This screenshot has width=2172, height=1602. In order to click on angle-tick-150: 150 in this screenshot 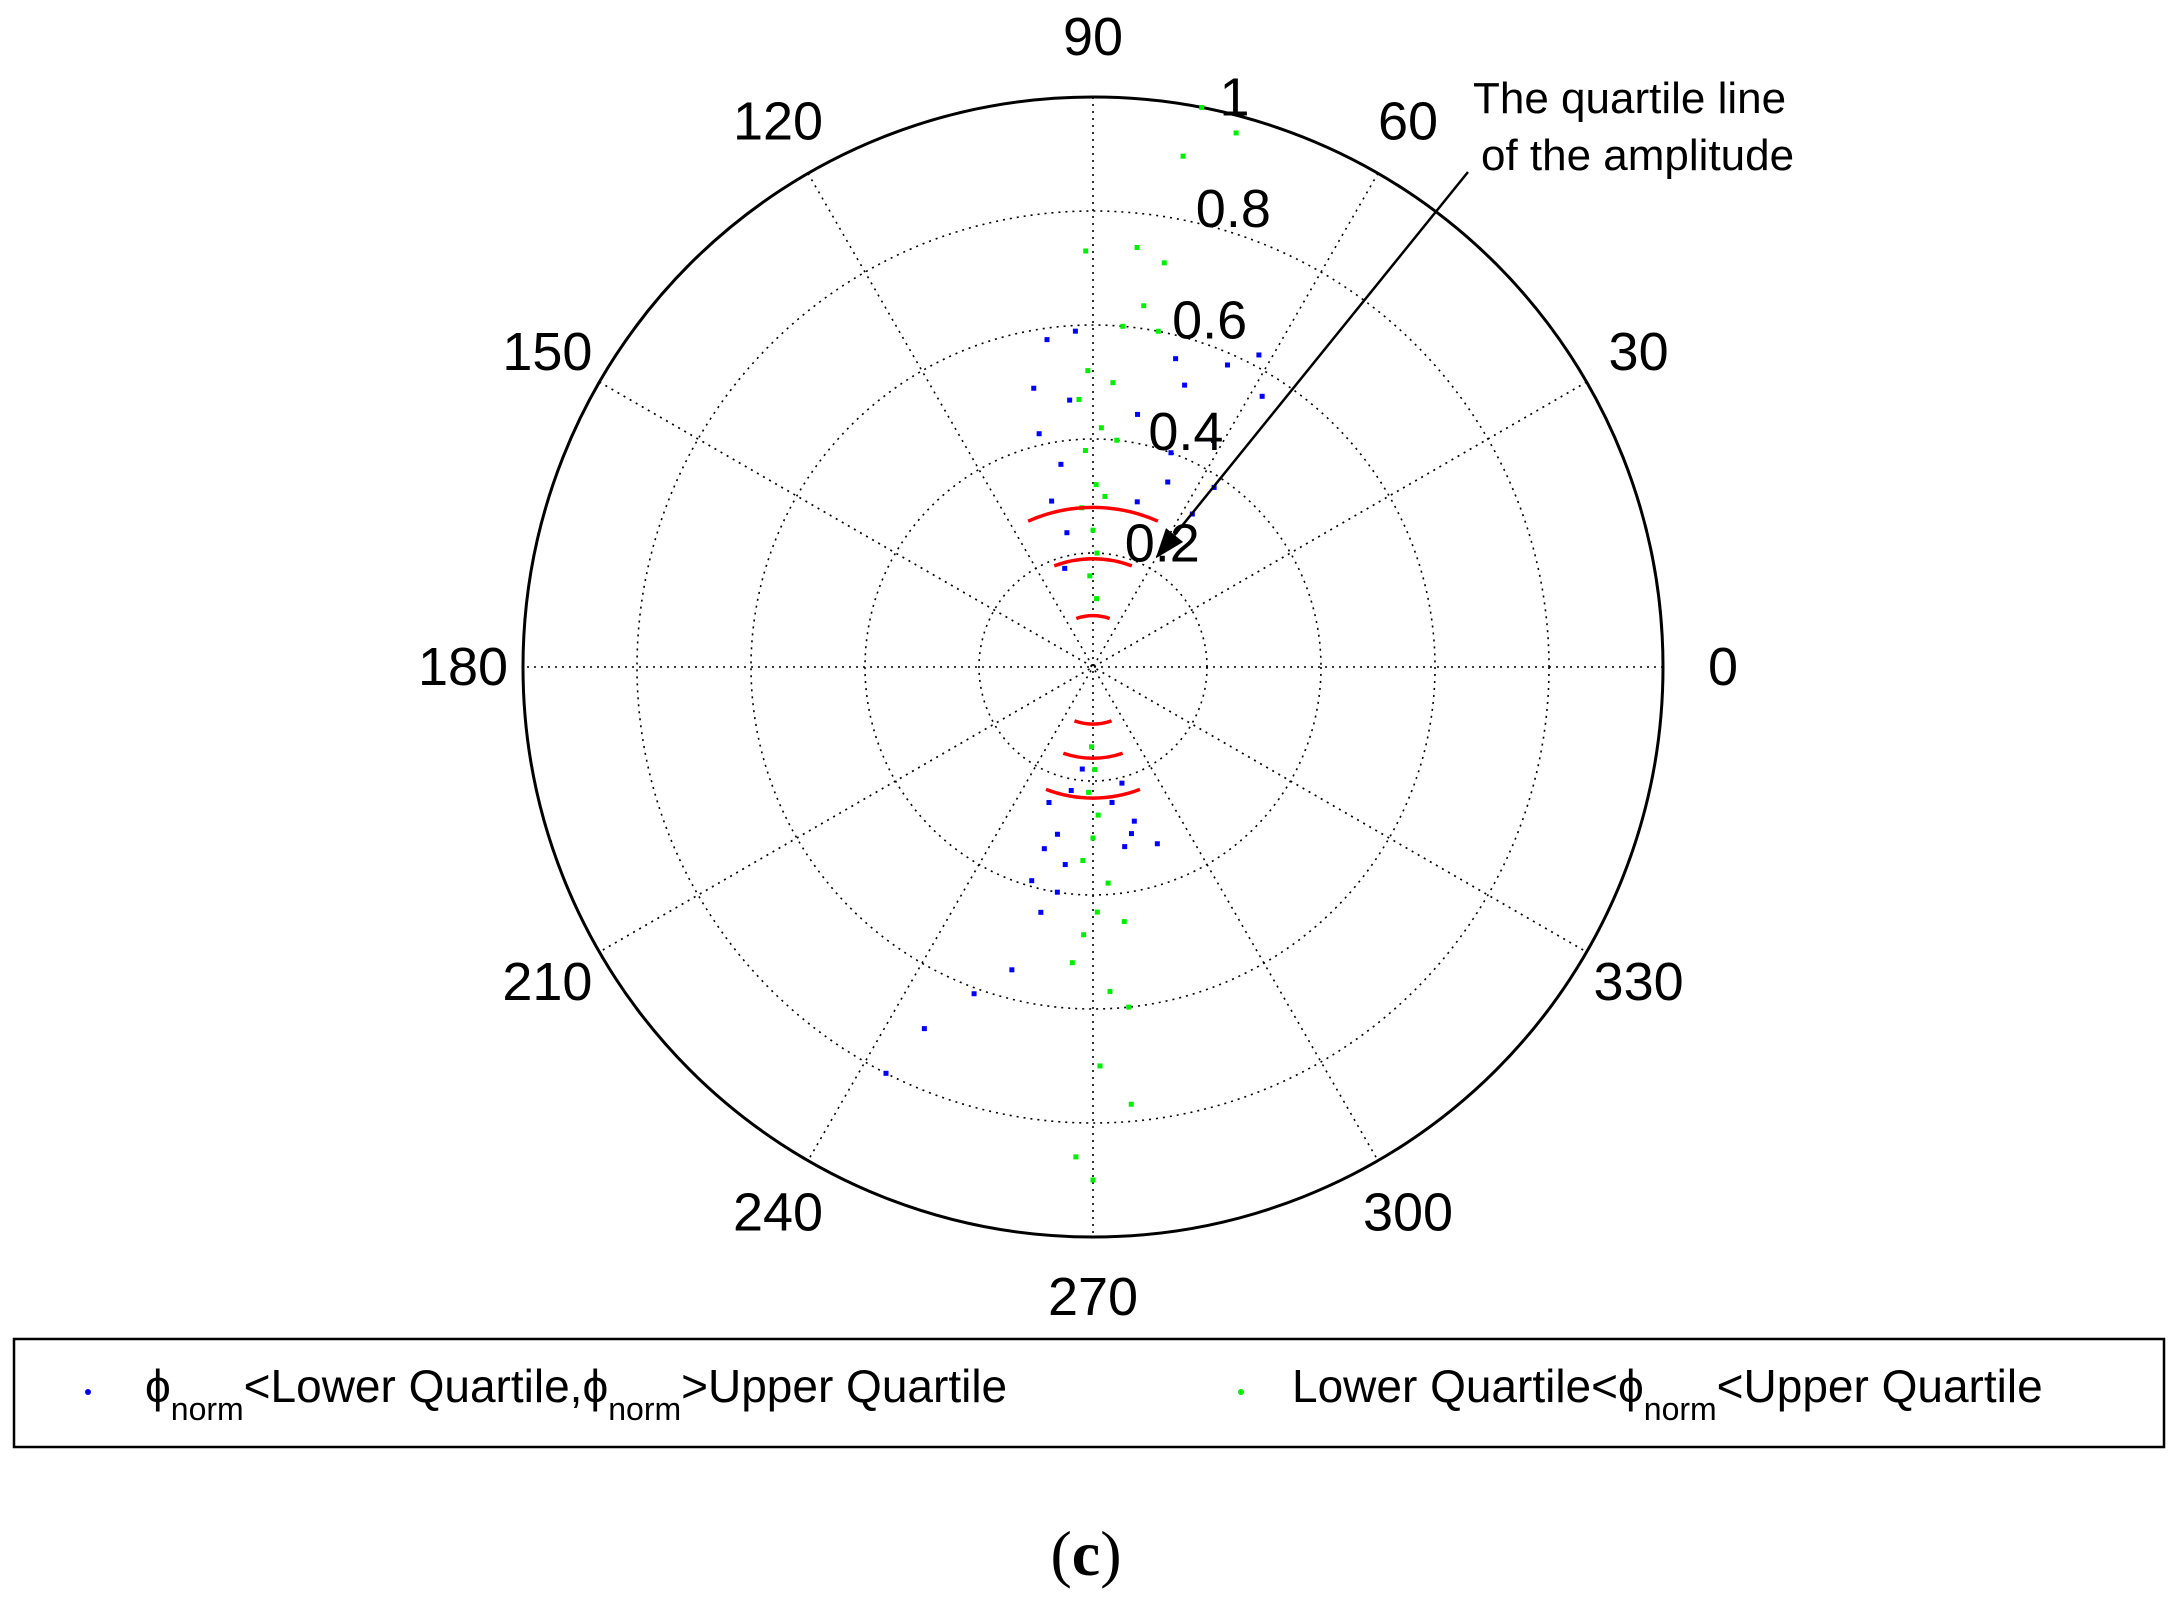, I will do `click(547, 352)`.